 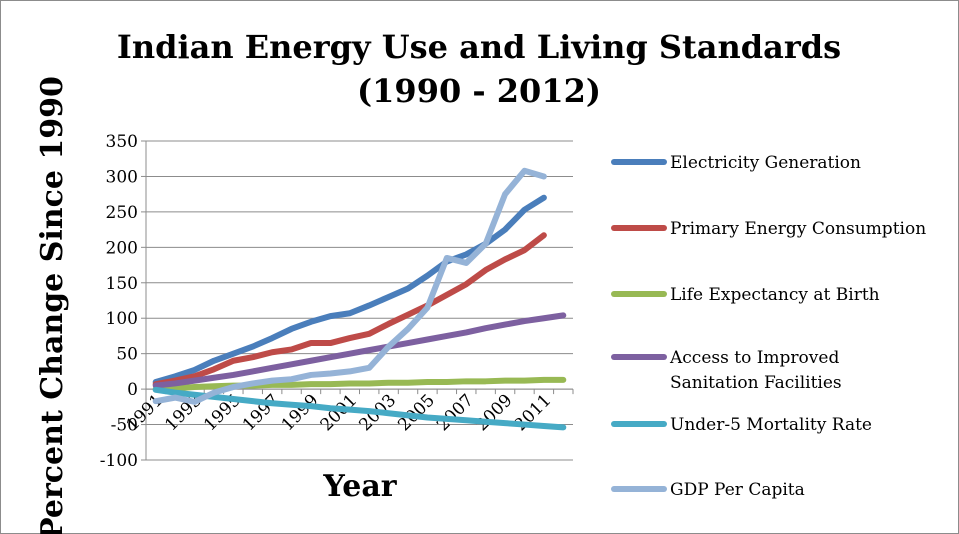 What do you see at coordinates (771, 425) in the screenshot?
I see `legend-label: Under-5 Mortality Rate` at bounding box center [771, 425].